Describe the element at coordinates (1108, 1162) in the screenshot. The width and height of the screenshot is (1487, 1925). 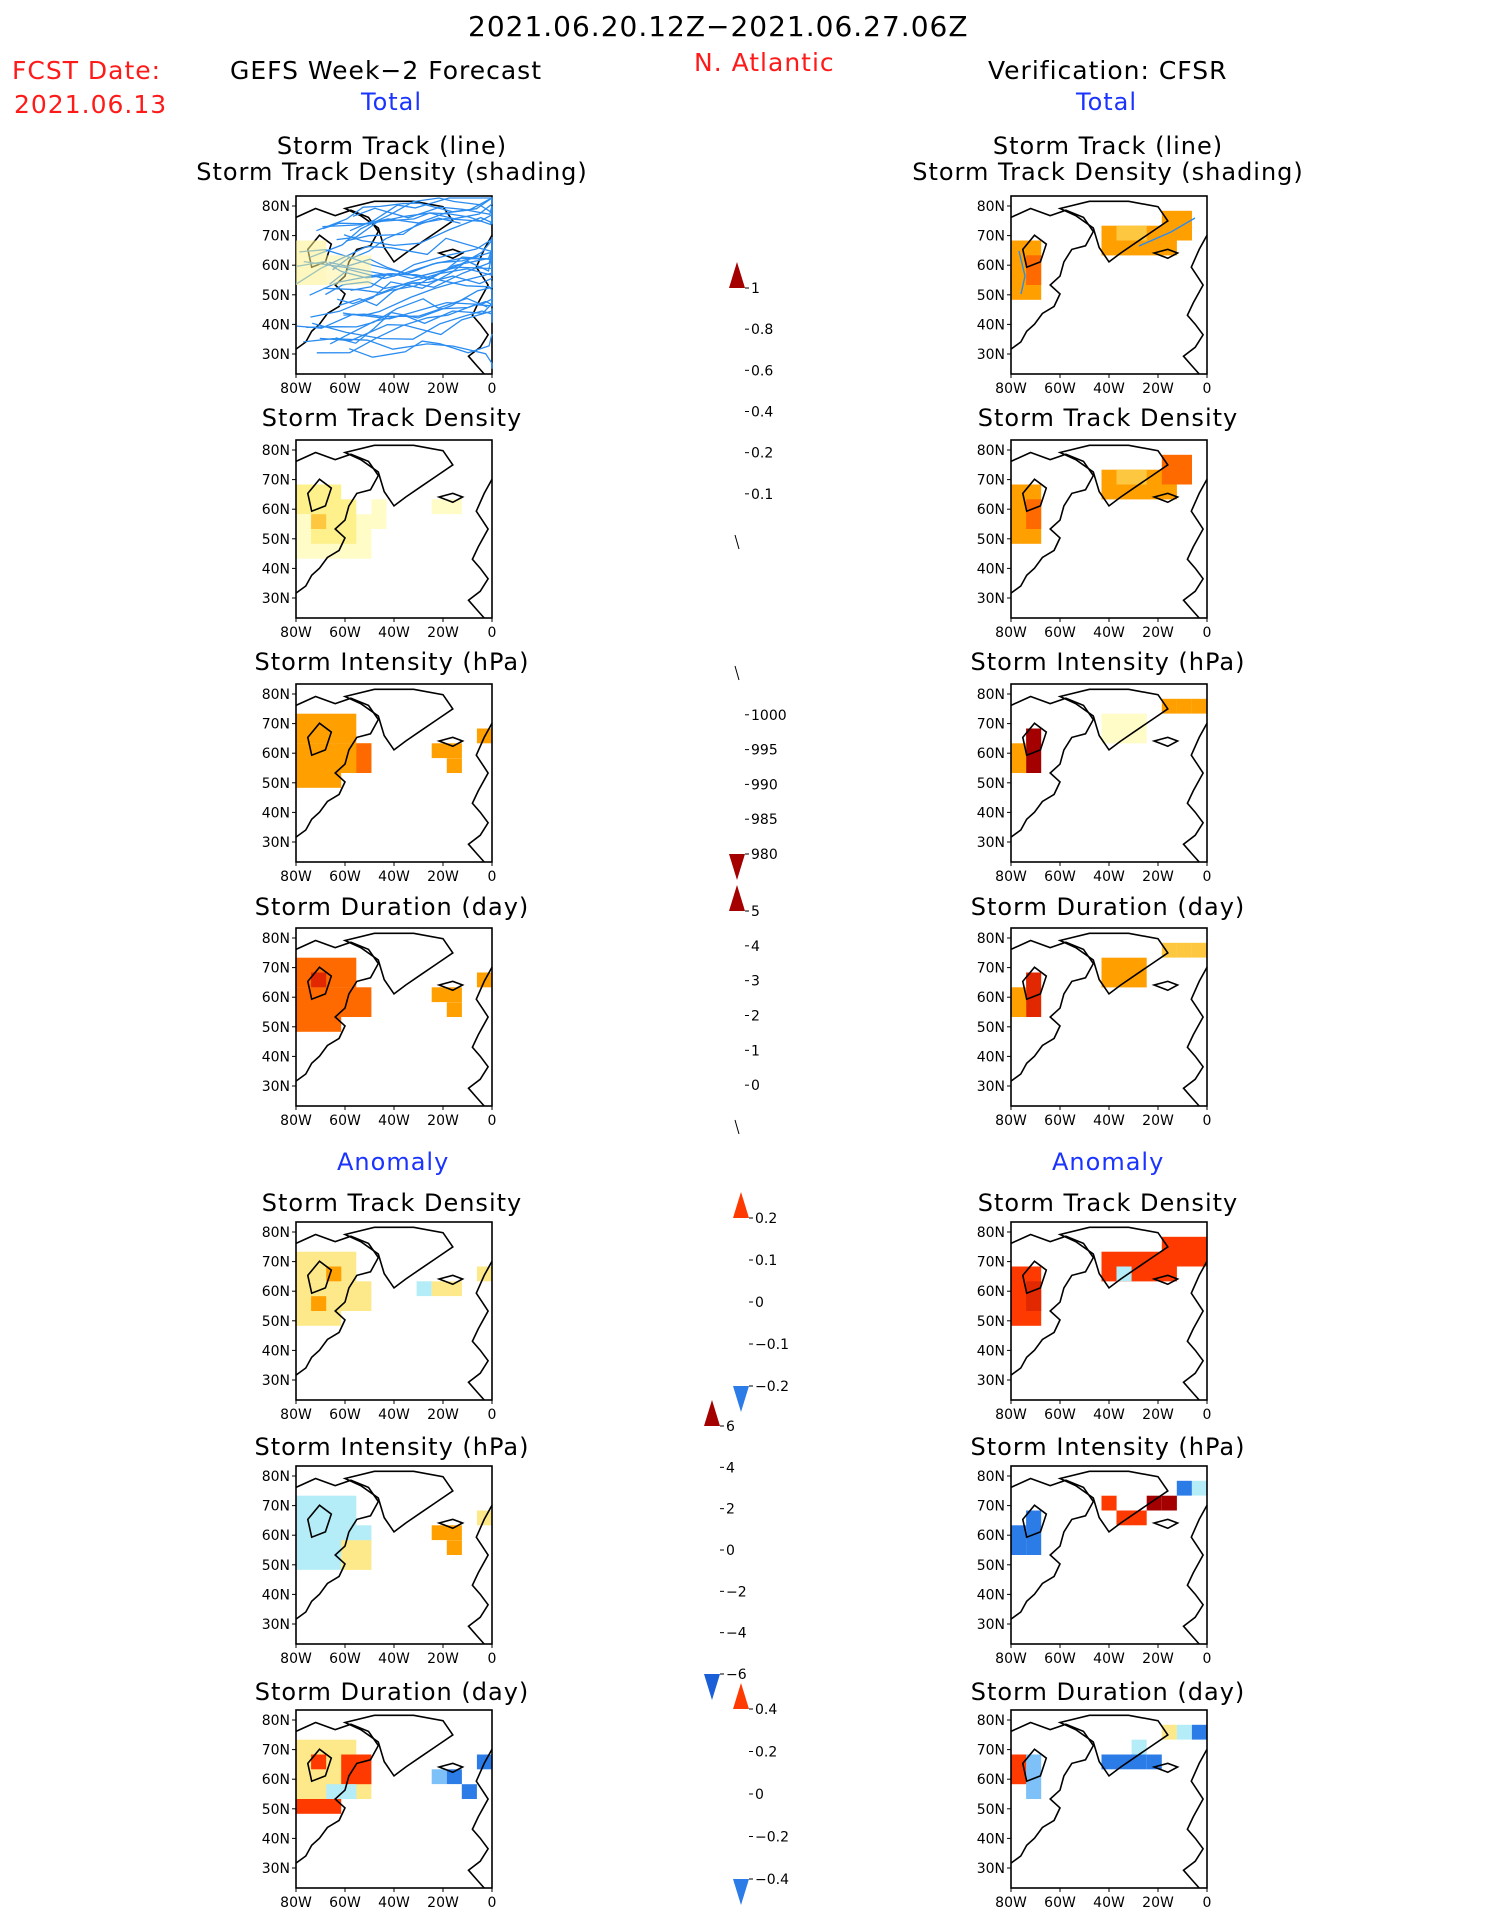
I see `right-anomaly-label: Anomaly` at that location.